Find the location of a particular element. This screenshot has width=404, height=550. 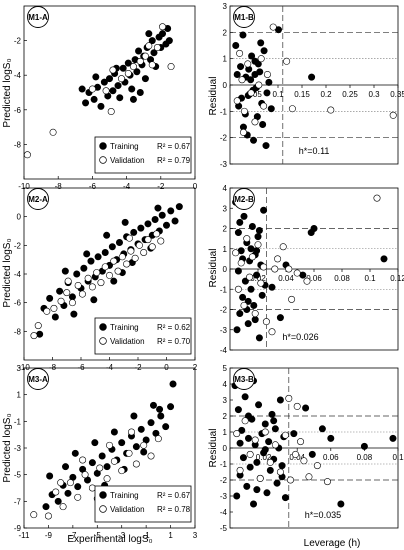

legend-label-m3-a: Training is located at coordinates (124, 495).